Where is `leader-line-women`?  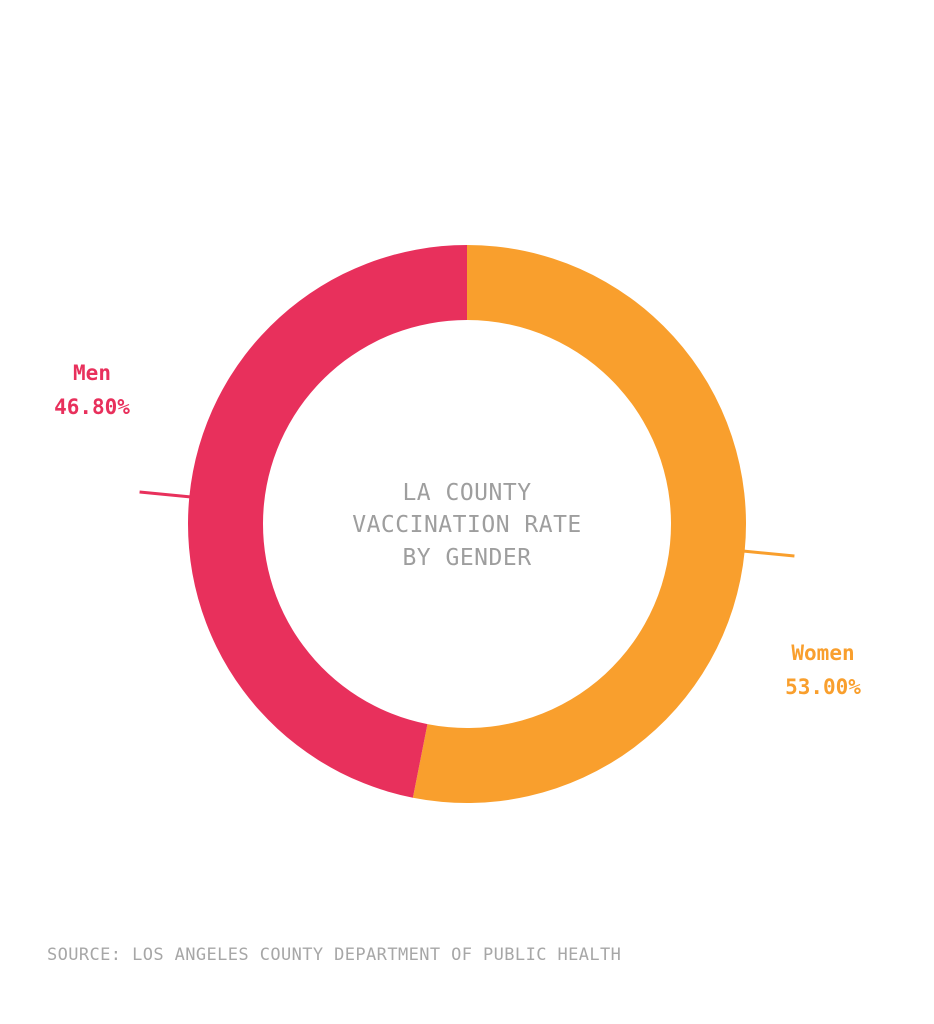 leader-line-women is located at coordinates (768, 553).